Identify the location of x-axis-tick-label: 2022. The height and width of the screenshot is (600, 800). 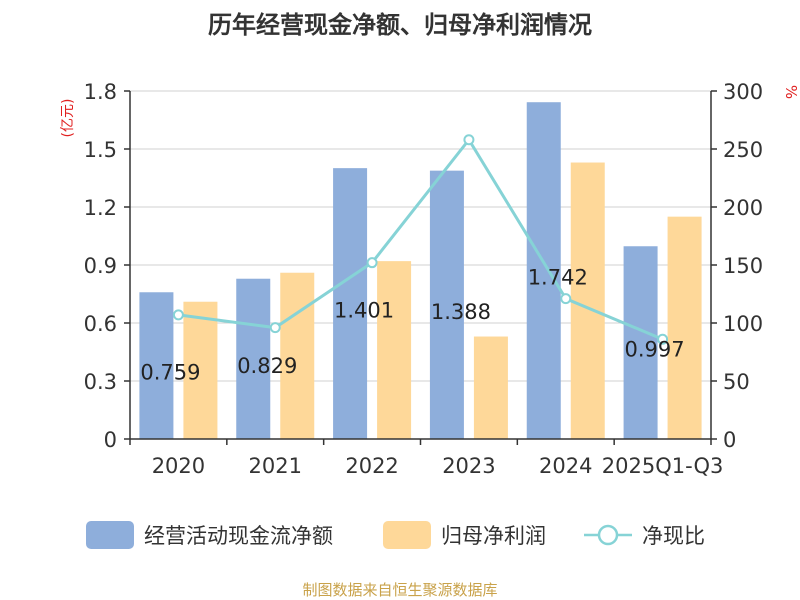
(371, 466).